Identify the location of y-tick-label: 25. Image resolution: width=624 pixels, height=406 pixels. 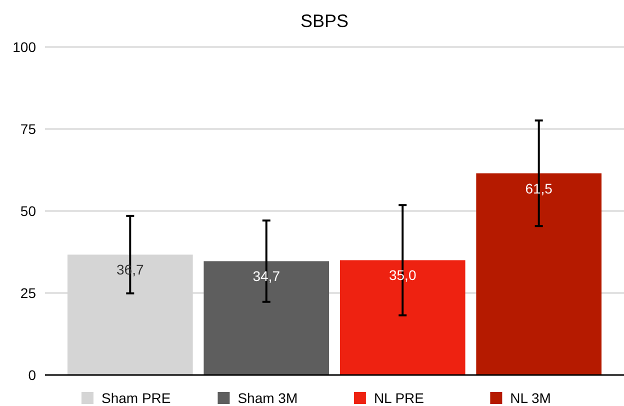
(28, 292).